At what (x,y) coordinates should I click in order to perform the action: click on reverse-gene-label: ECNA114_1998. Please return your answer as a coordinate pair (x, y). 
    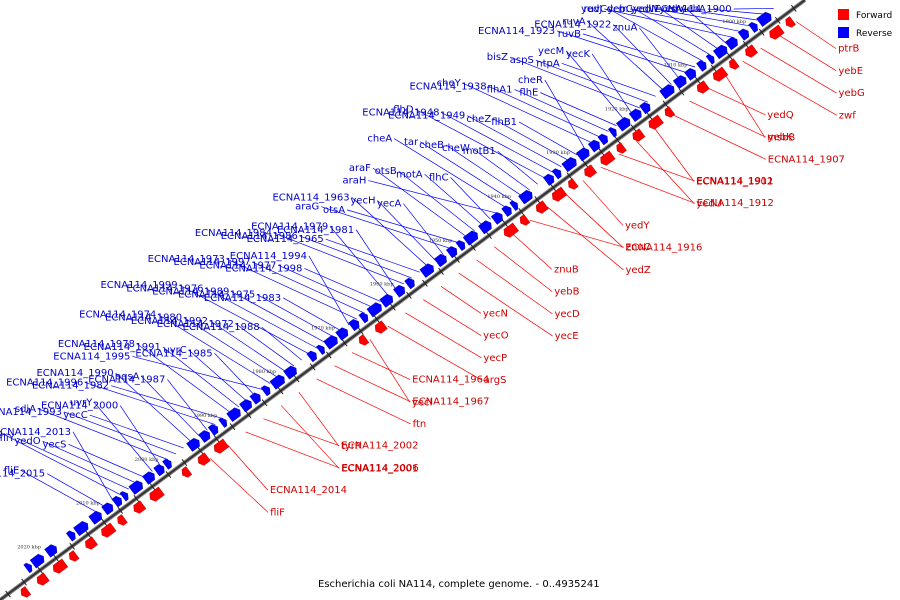
    Looking at the image, I should click on (263, 268).